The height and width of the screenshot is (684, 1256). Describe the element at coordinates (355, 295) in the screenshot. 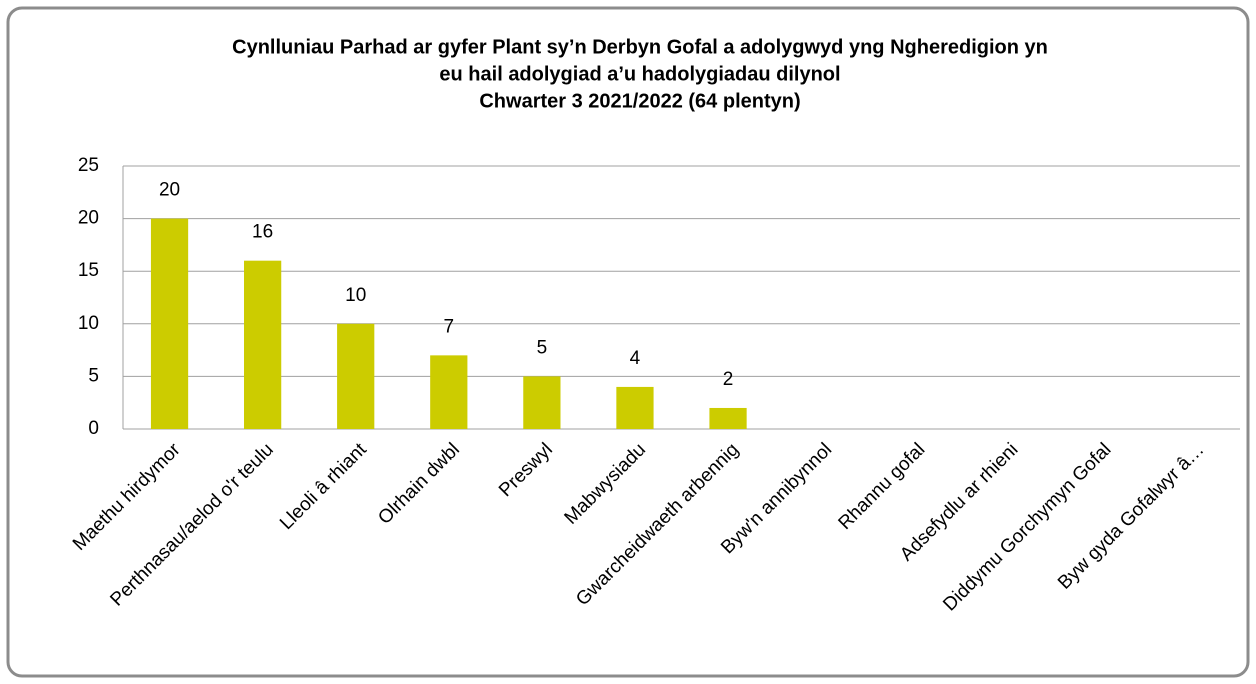

I see `data-label: 10` at that location.